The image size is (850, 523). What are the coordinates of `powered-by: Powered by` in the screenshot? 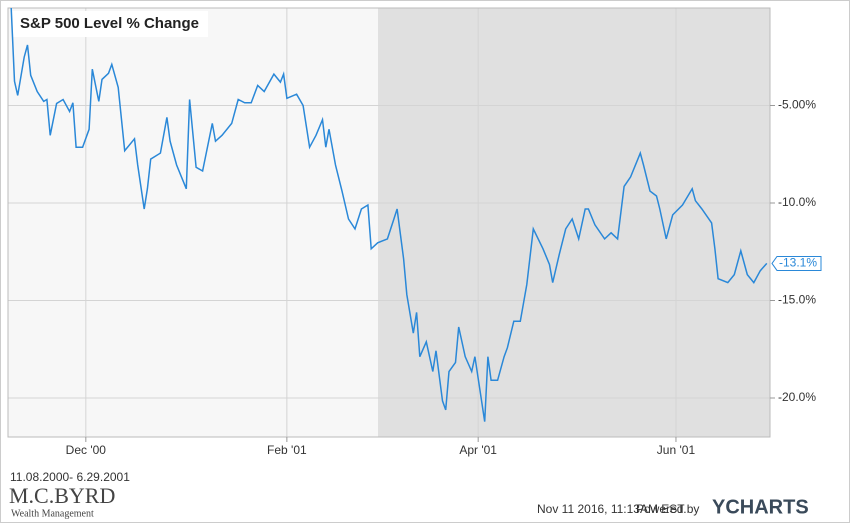 It's located at (667, 509).